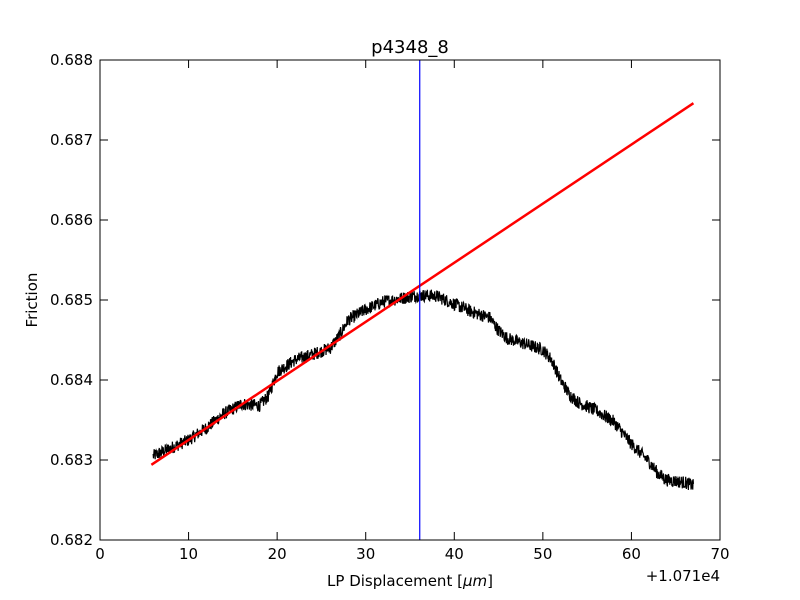 This screenshot has height=600, width=800. I want to click on x-axis-label: LP Displacement [μm], so click(410, 581).